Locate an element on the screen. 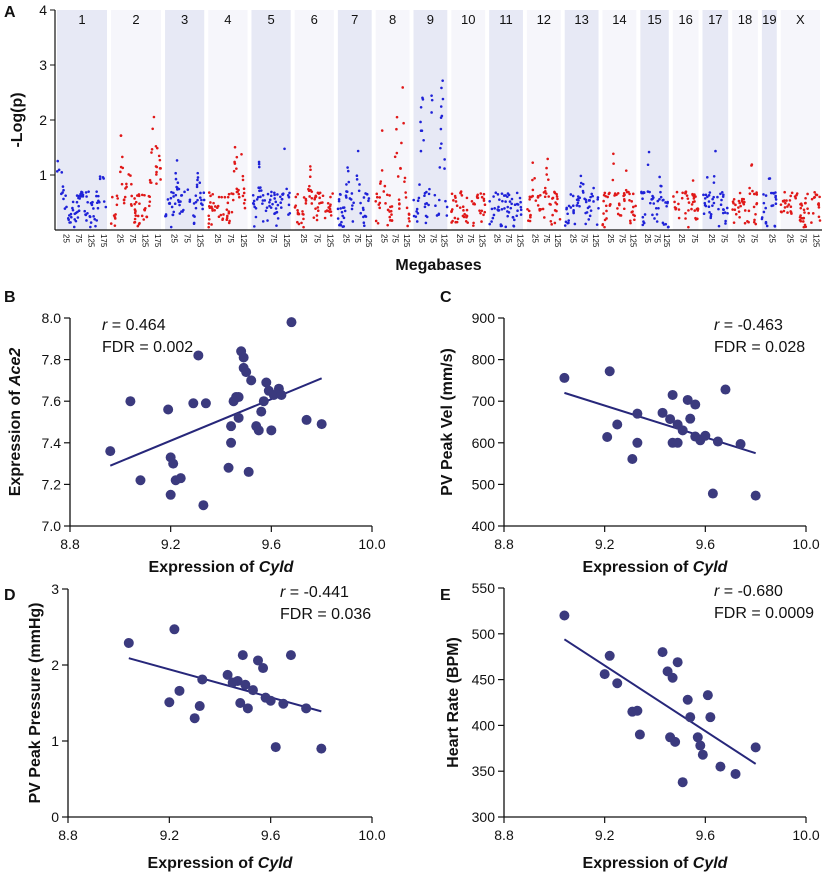 This screenshot has height=877, width=829. y-tick-label: 300 is located at coordinates (484, 817).